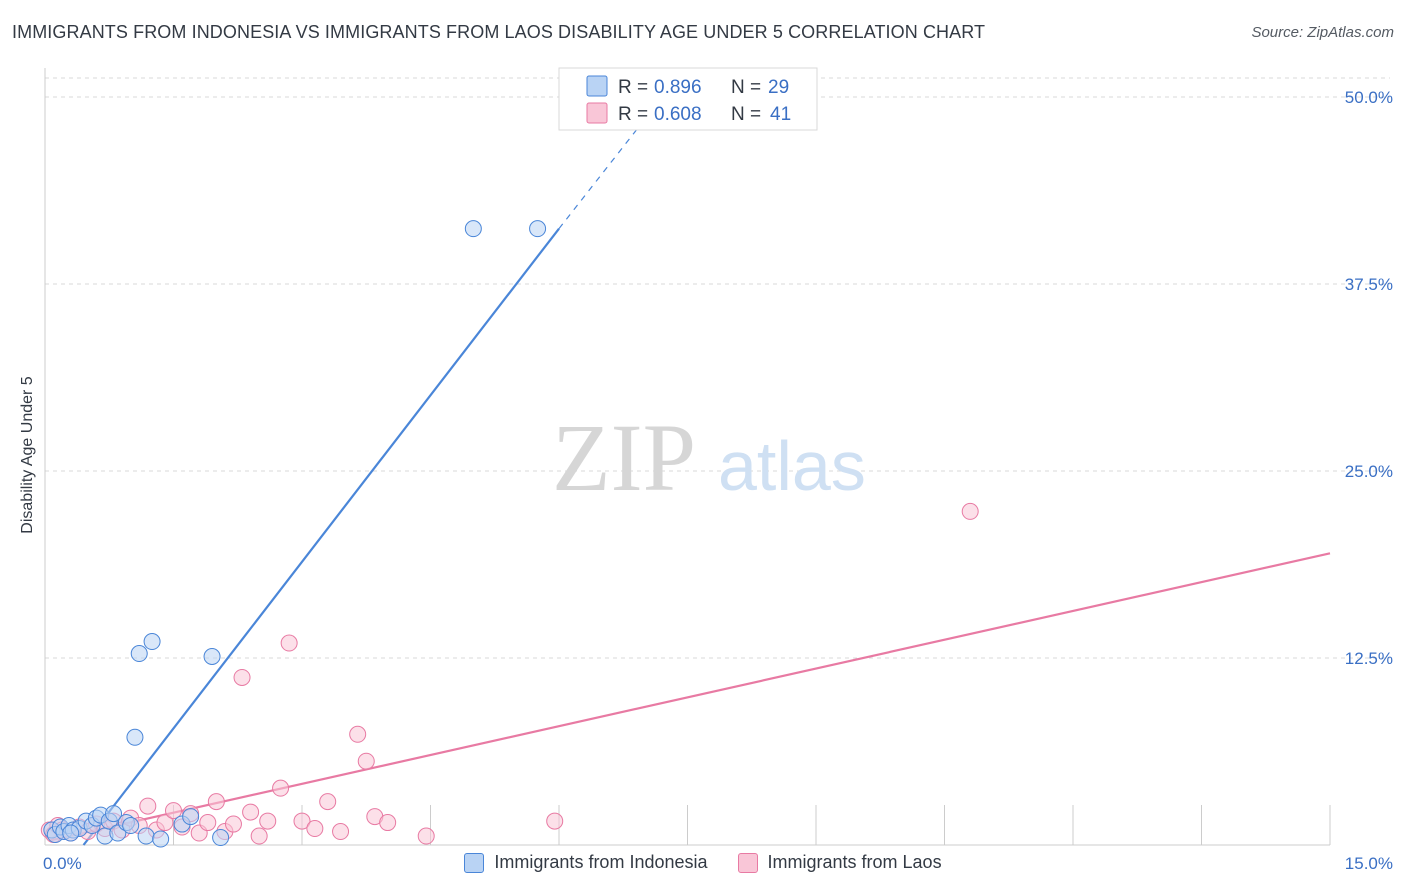  Describe the element at coordinates (1369, 471) in the screenshot. I see `y-tick-label: 25.0%` at that location.